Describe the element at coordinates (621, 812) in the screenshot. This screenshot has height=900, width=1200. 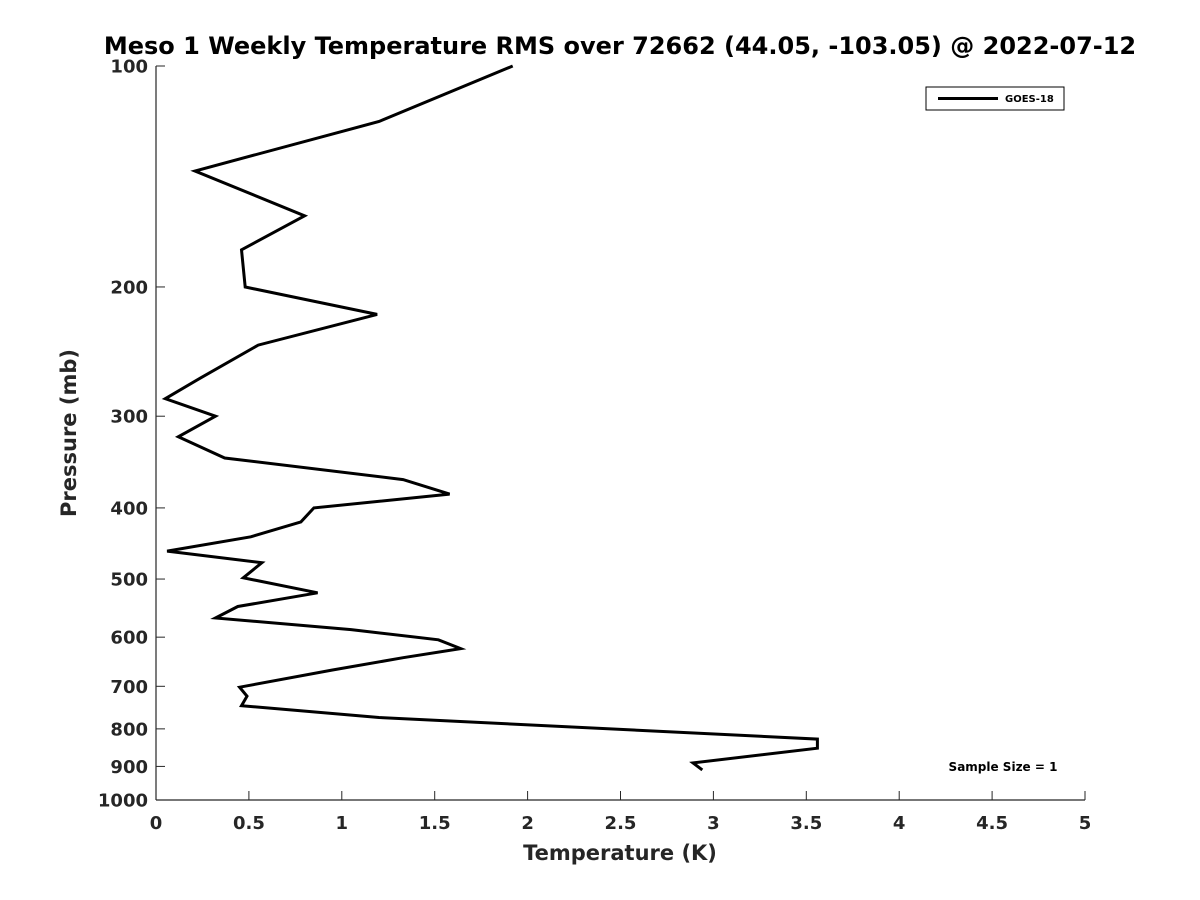
I see `x-axis-ticks: 0 0.5 1 1.5 2 2.5 3 3.5 4 4.5 5` at that location.